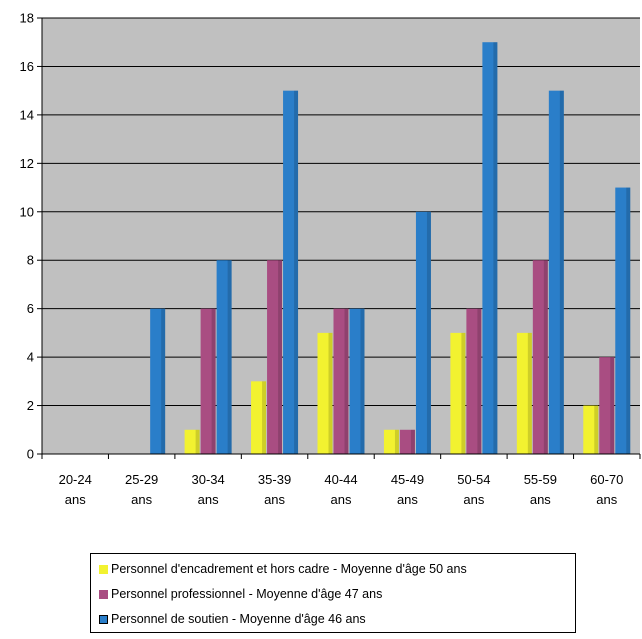 The width and height of the screenshot is (642, 639). I want to click on x-tick-label: 35-39, so click(274, 479).